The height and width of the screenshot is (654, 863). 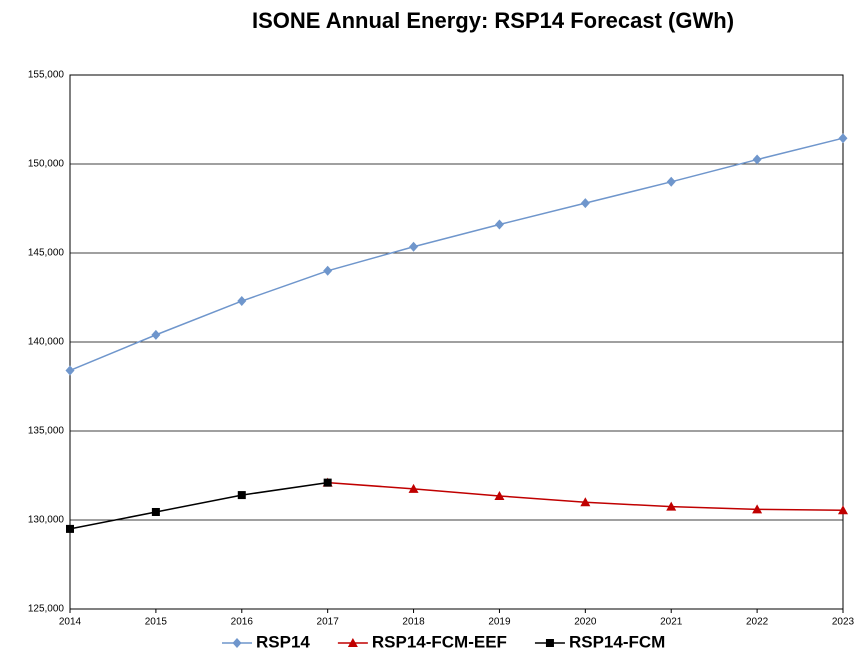 What do you see at coordinates (46, 609) in the screenshot?
I see `y-tick-label: 125,000` at bounding box center [46, 609].